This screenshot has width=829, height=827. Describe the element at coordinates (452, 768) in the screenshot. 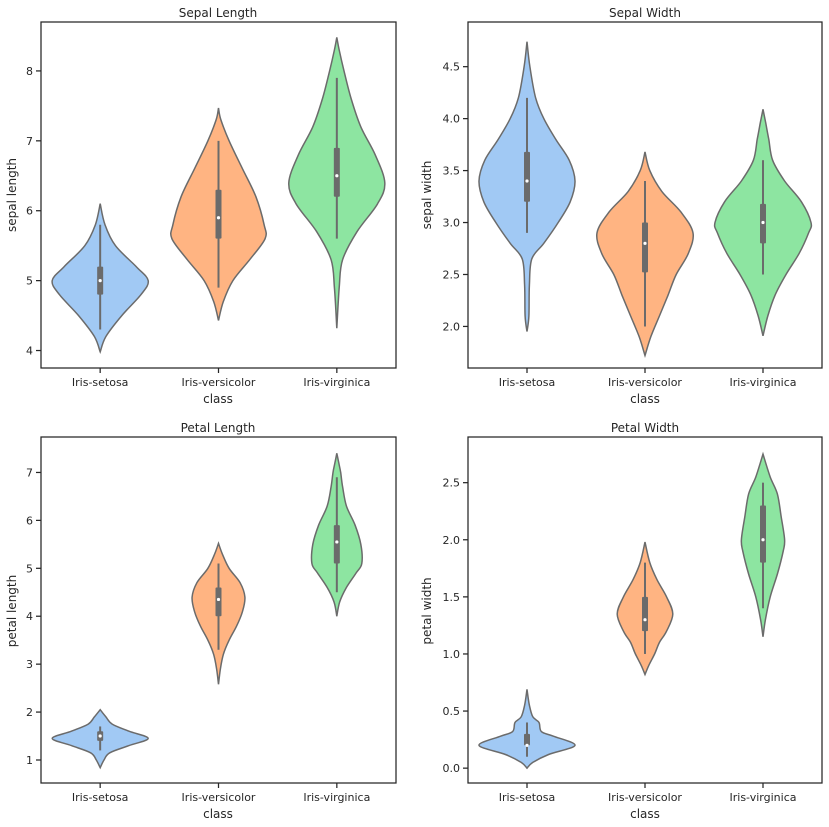

I see `y-tick-label: 0.0` at that location.